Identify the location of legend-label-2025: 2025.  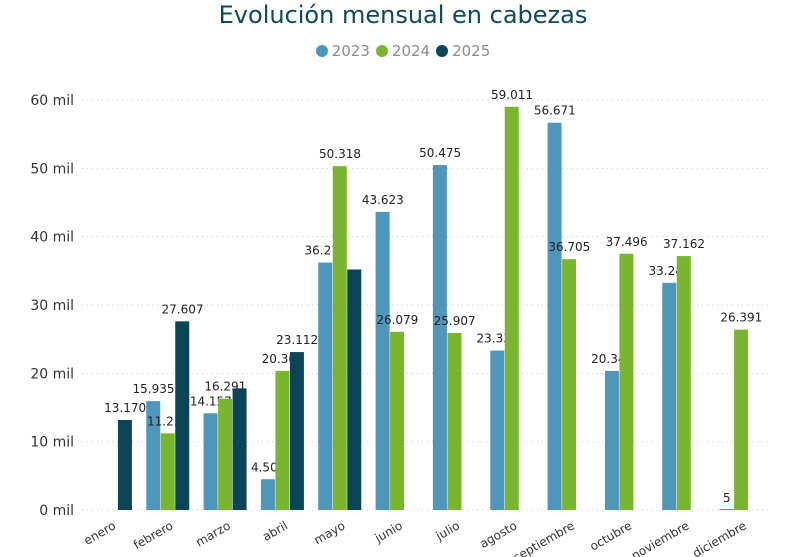
(471, 51).